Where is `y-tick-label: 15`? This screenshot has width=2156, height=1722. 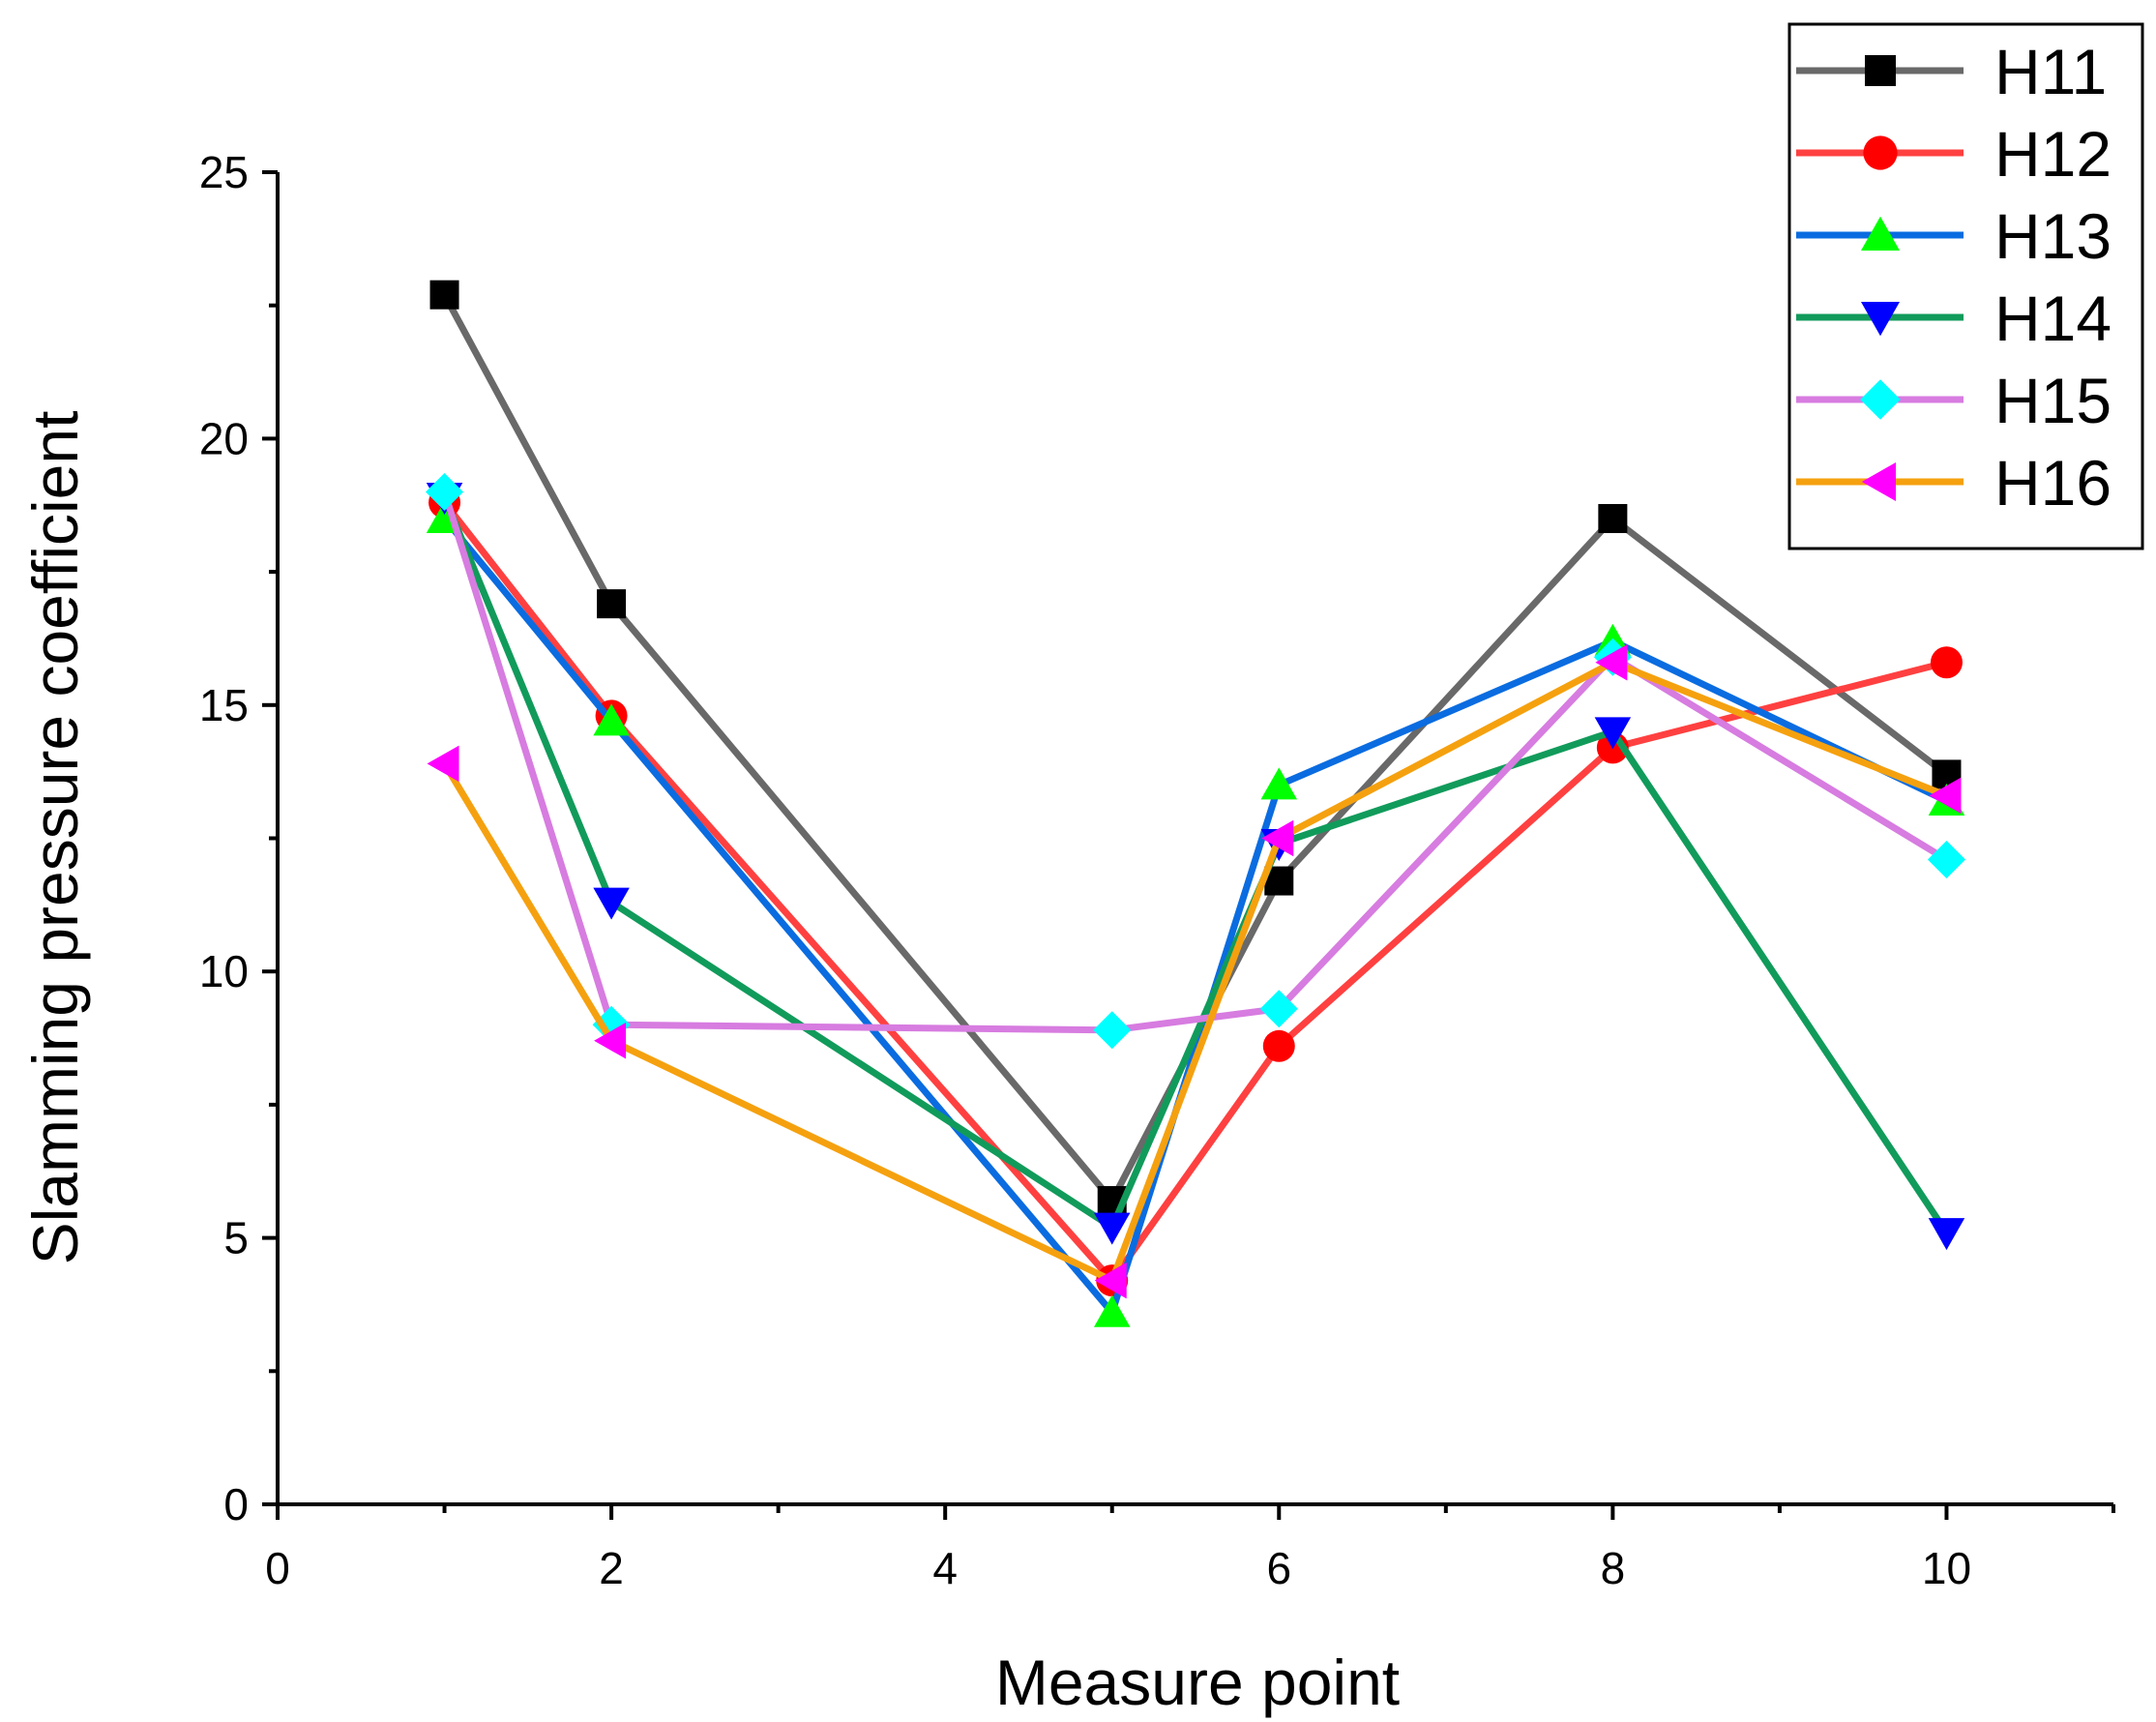
y-tick-label: 15 is located at coordinates (224, 705).